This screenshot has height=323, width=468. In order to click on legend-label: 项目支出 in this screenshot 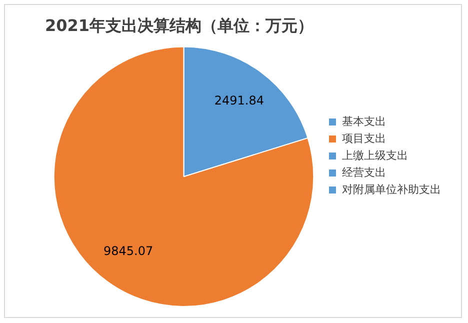, I will do `click(364, 138)`.